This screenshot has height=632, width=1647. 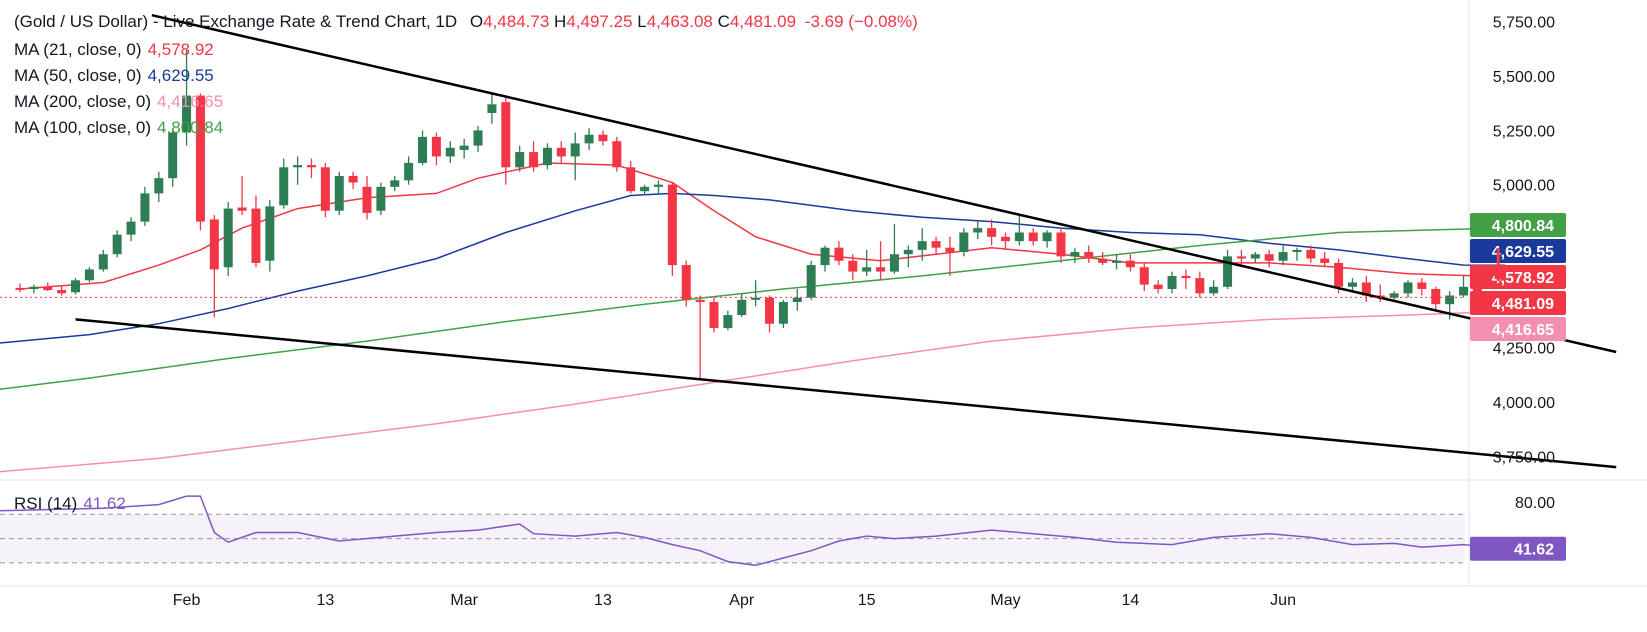 I want to click on time-tick-label: Mar, so click(x=464, y=600).